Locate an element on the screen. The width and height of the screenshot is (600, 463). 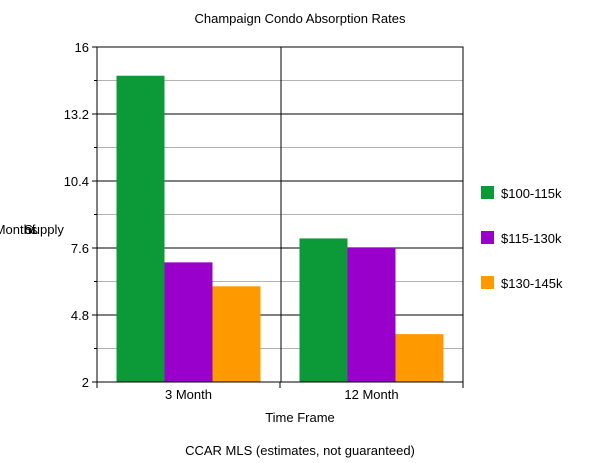
y-tick-label: 2 is located at coordinates (85, 382).